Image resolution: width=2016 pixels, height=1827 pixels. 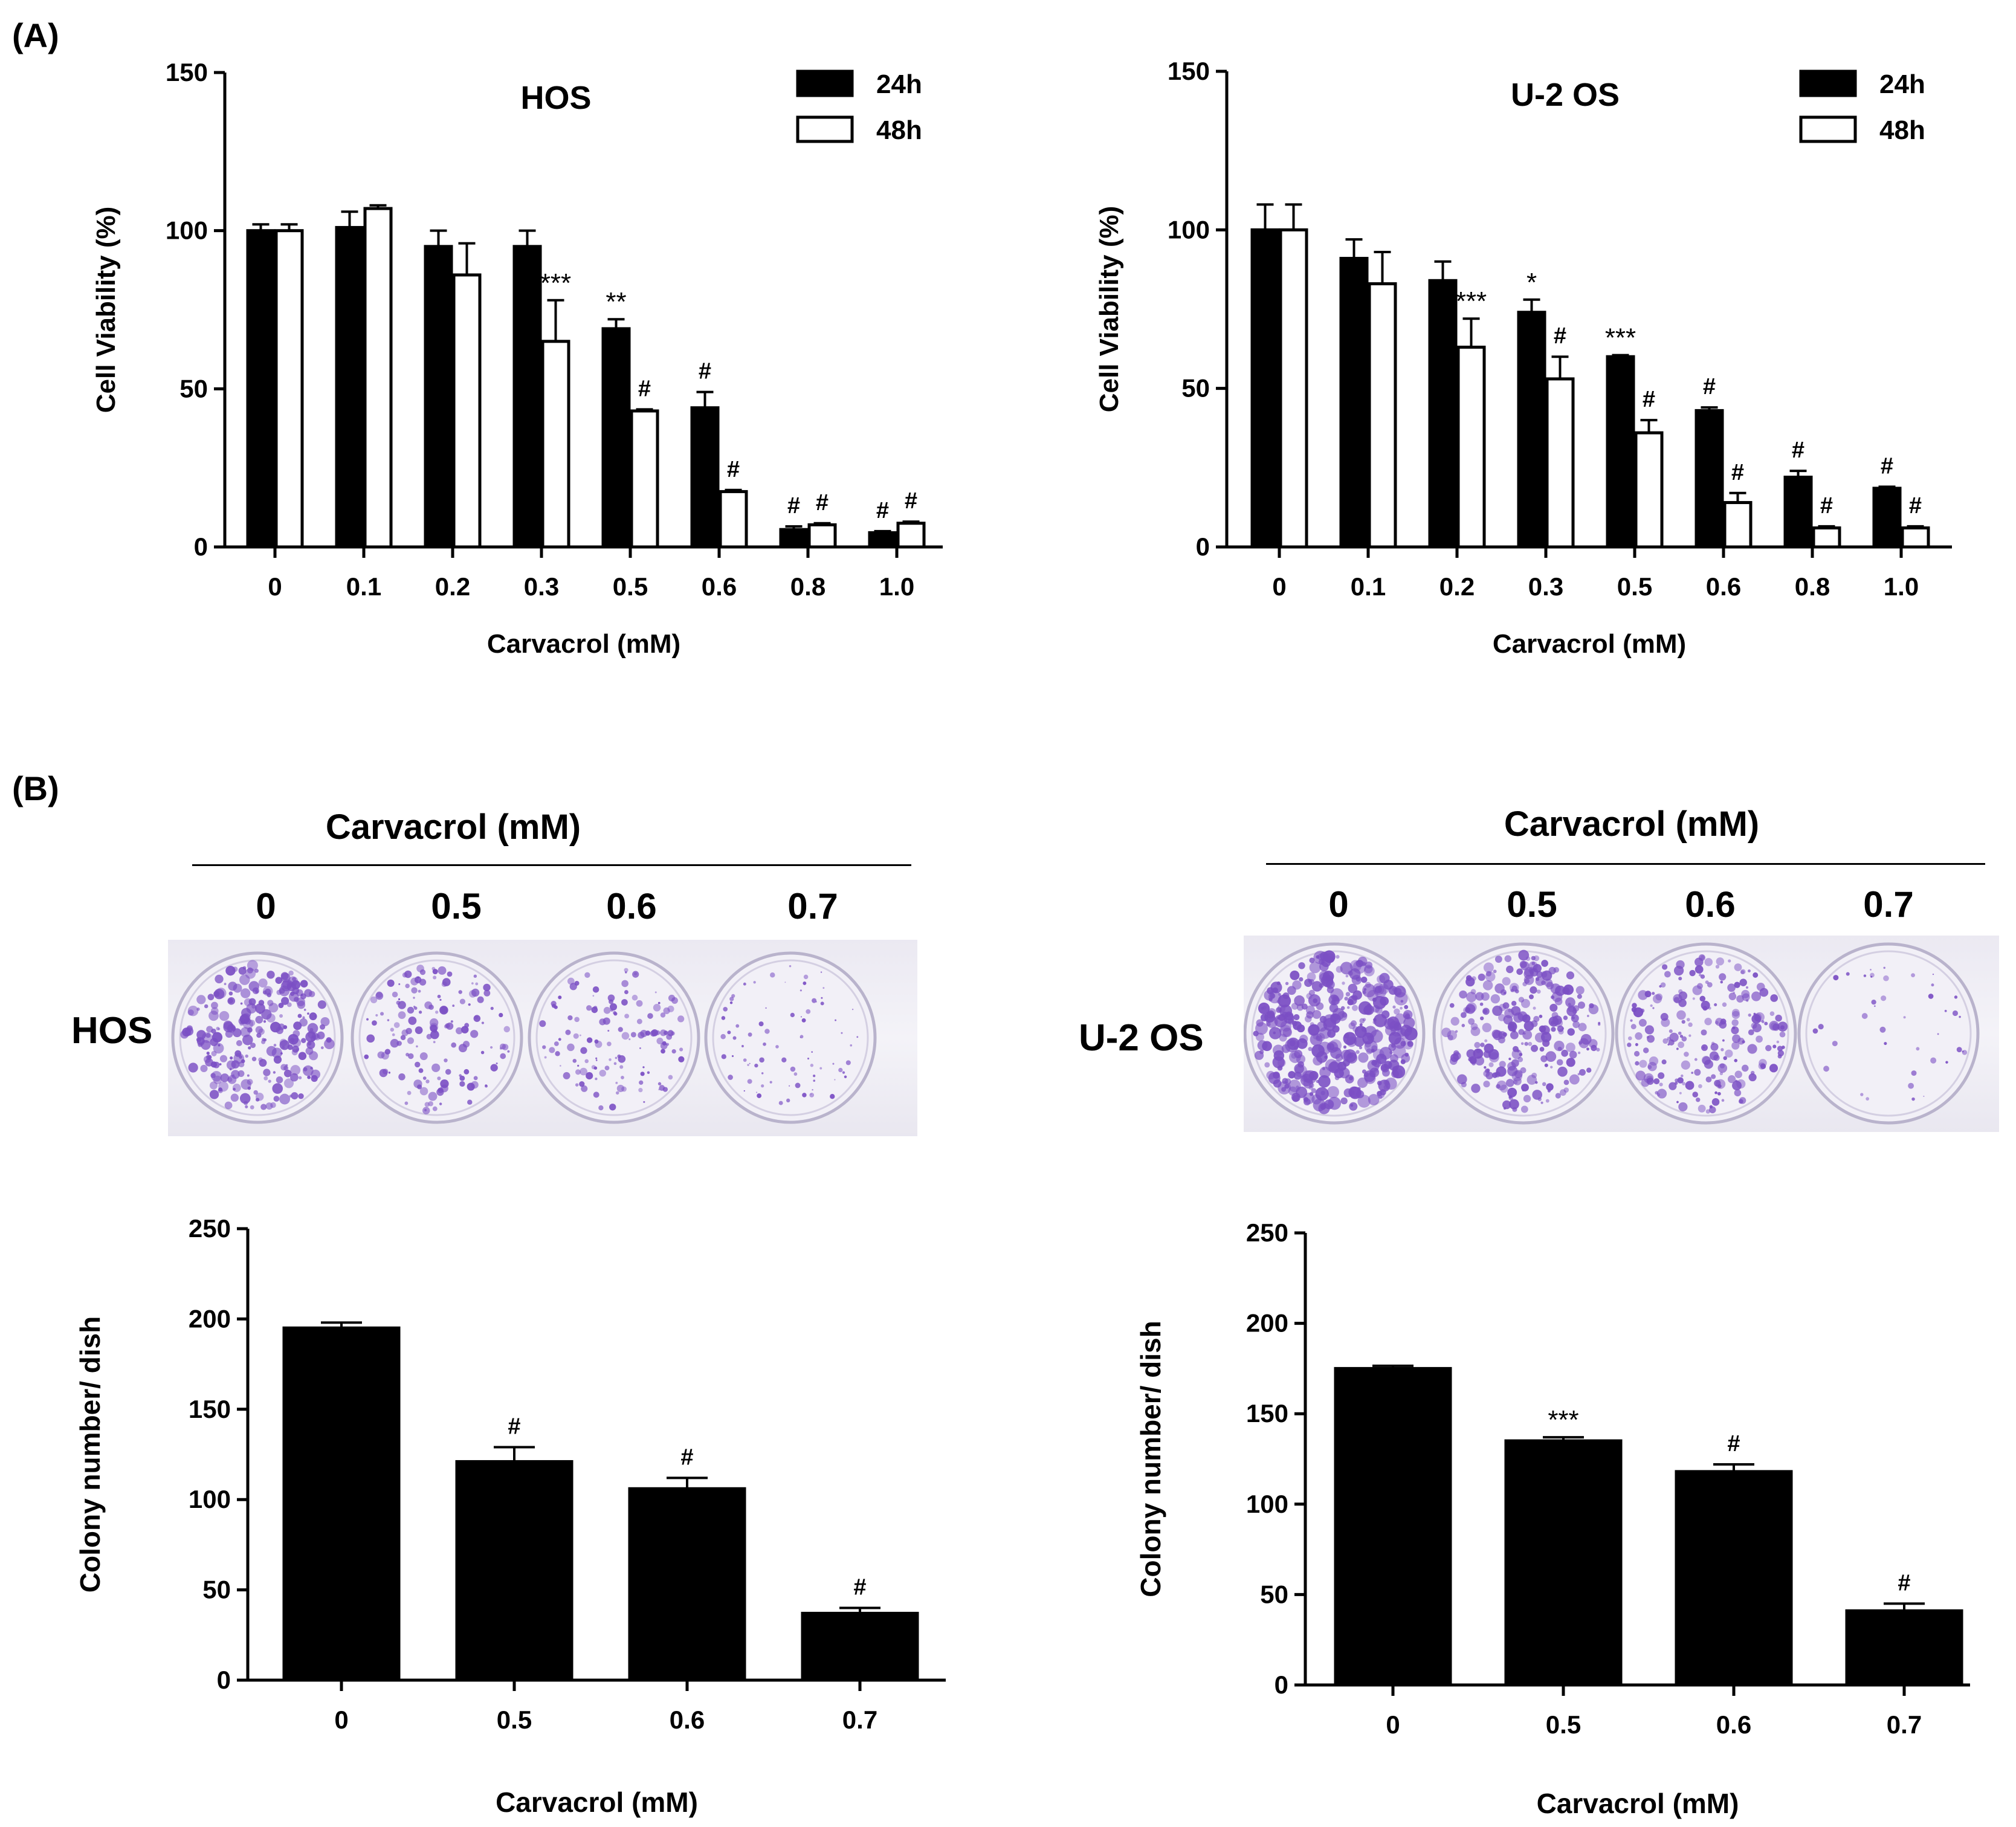 I want to click on hos-viability-x-label: Carvacrol (mM), so click(x=583, y=644).